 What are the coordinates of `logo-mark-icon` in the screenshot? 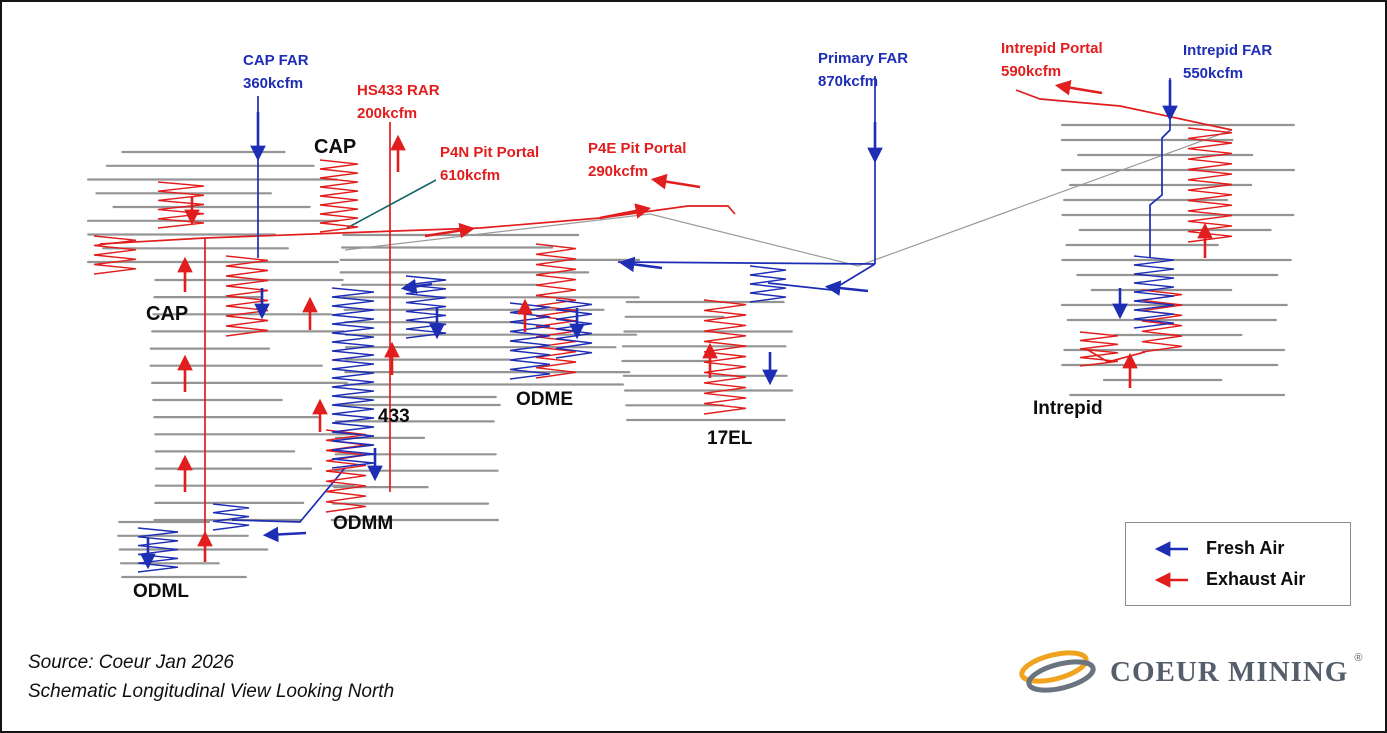 It's located at (1057, 671).